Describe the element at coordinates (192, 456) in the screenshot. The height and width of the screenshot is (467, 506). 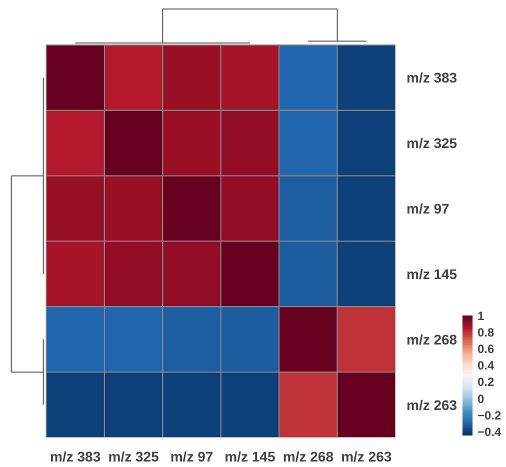
I see `x-tick-label: m/z 97` at that location.